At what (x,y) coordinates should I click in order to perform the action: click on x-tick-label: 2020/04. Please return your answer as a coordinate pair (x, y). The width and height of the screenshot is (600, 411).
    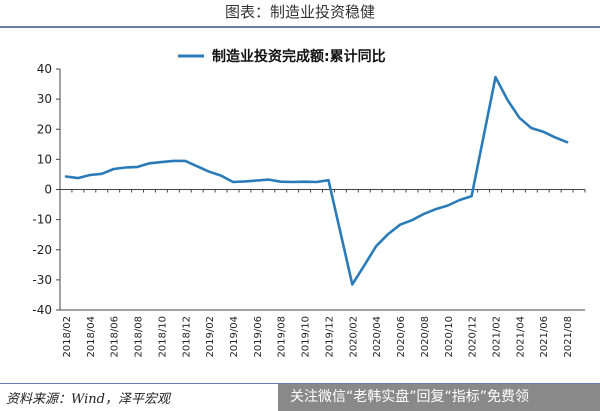
    Looking at the image, I should click on (377, 337).